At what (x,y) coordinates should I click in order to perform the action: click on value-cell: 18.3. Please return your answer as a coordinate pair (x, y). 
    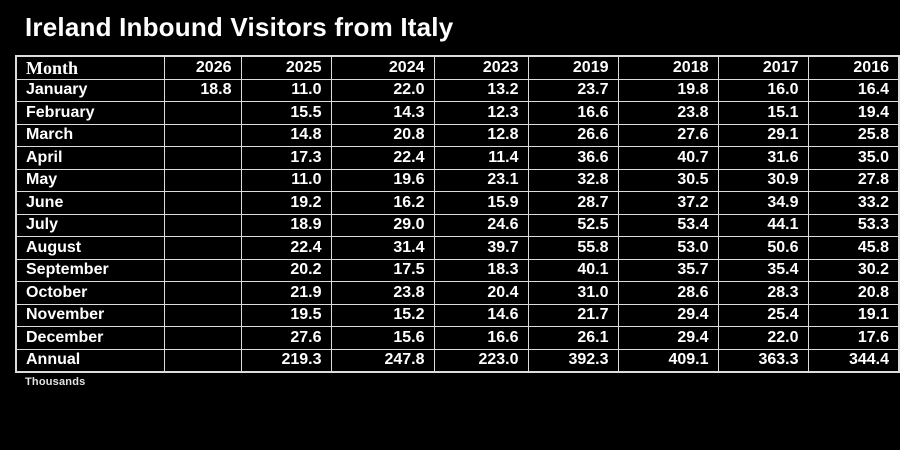
    Looking at the image, I should click on (481, 270).